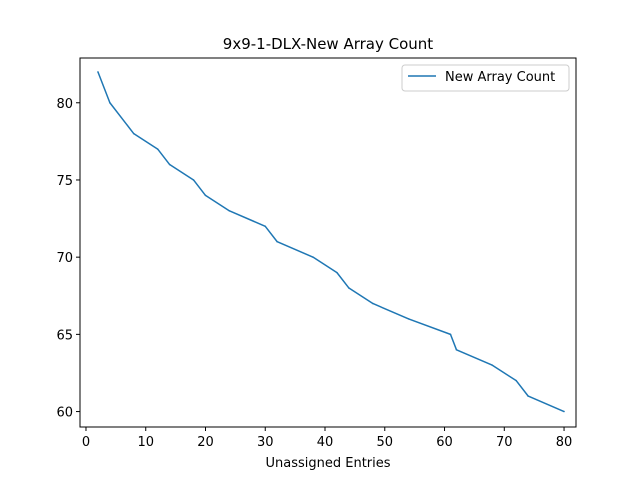 This screenshot has height=480, width=640. Describe the element at coordinates (500, 77) in the screenshot. I see `legend-label: New Array Count` at that location.